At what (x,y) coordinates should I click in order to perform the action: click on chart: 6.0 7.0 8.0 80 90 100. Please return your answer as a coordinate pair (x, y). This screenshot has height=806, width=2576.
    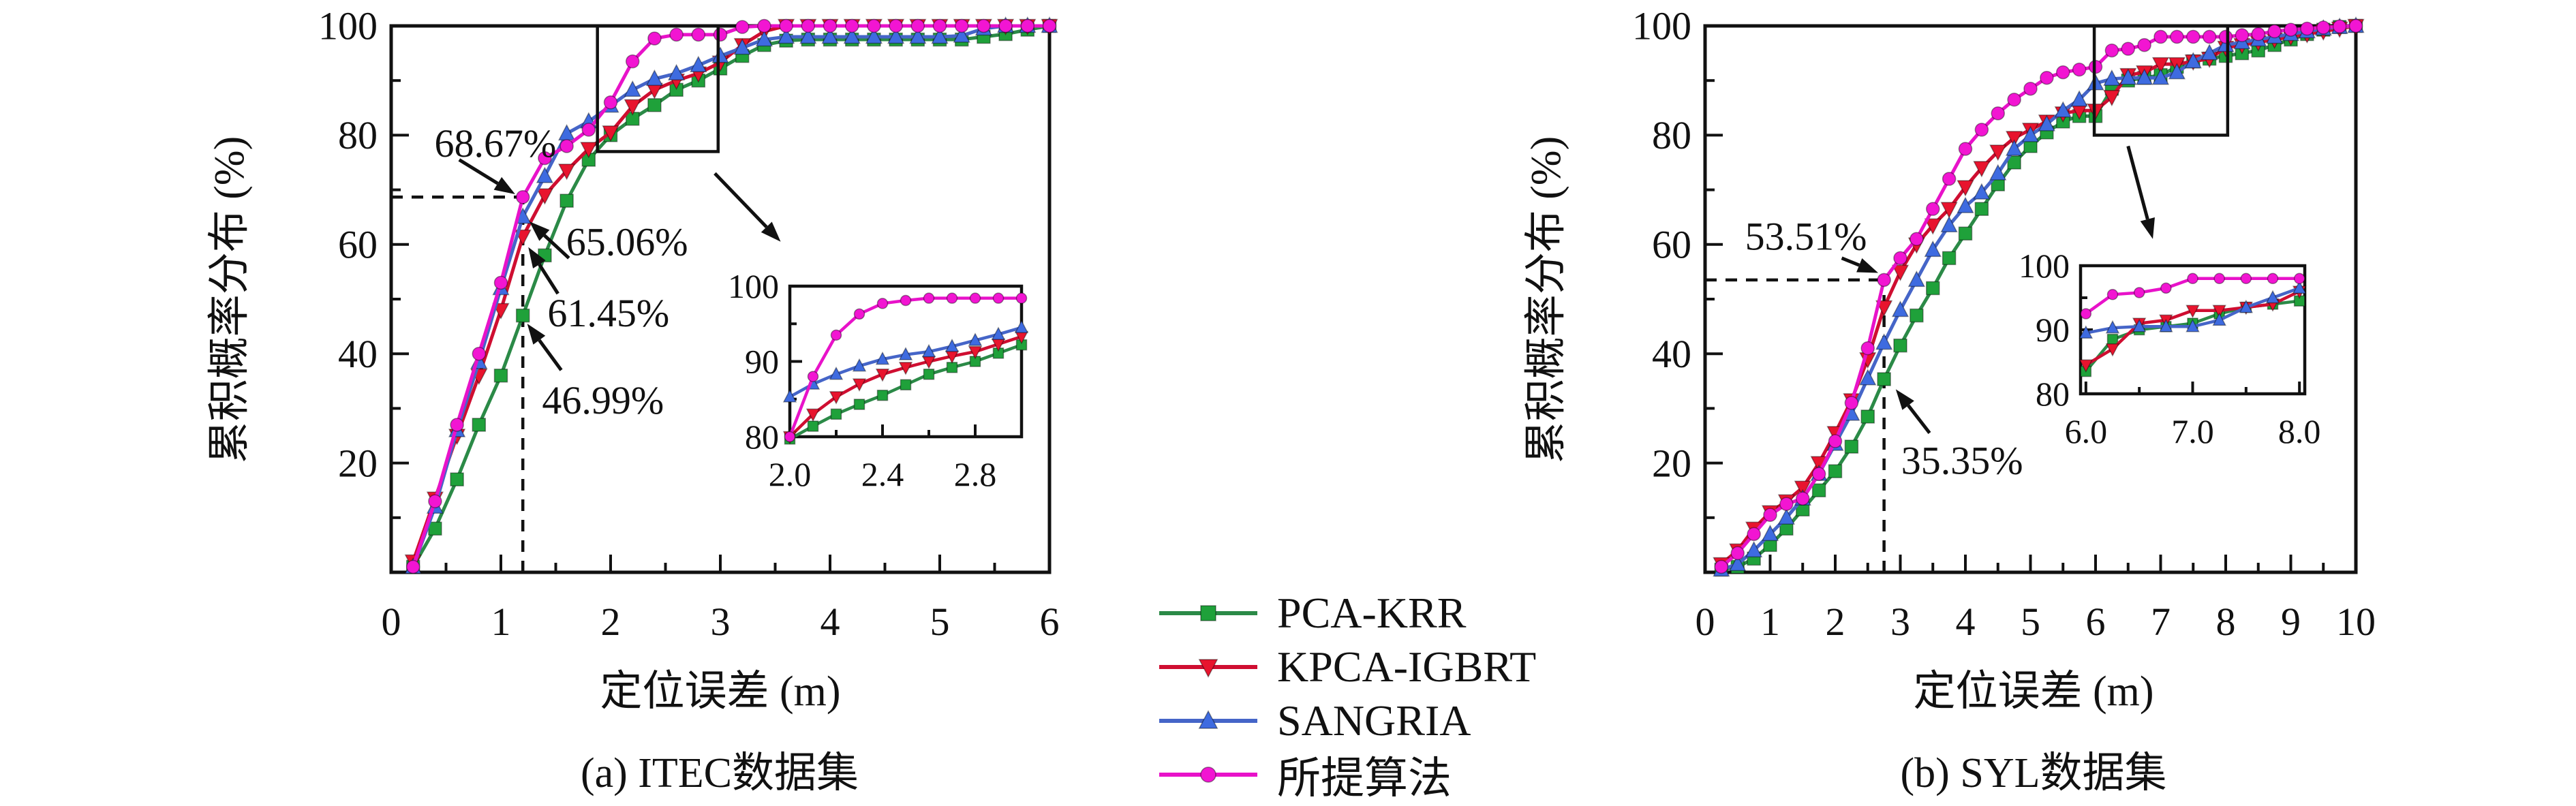
    Looking at the image, I should click on (2169, 348).